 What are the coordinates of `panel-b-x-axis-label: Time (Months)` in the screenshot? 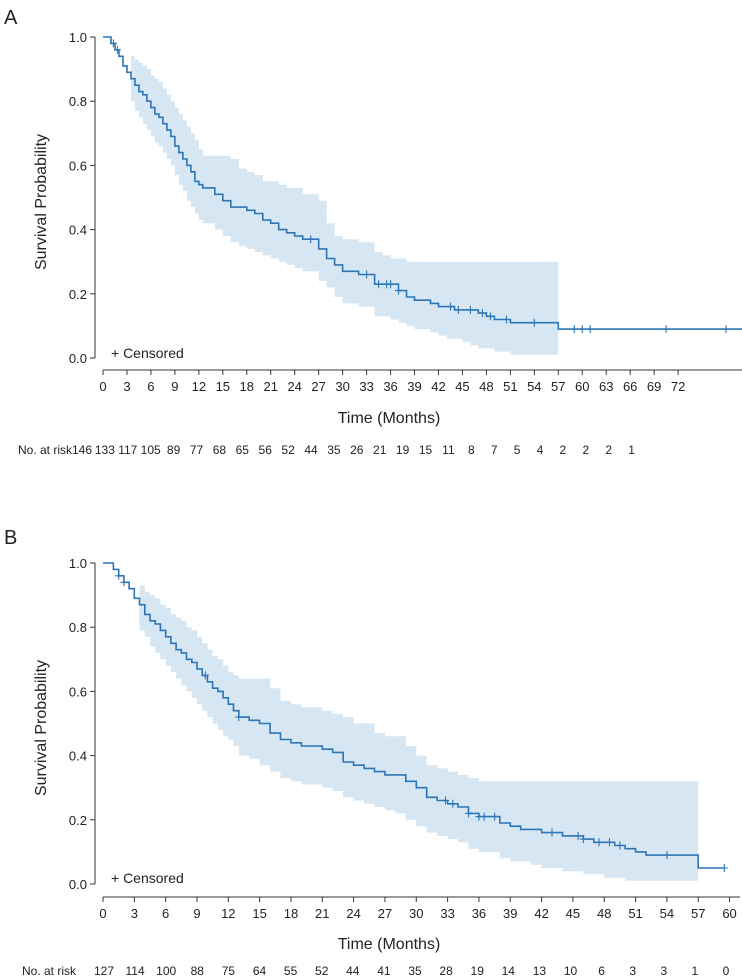 It's located at (389, 944).